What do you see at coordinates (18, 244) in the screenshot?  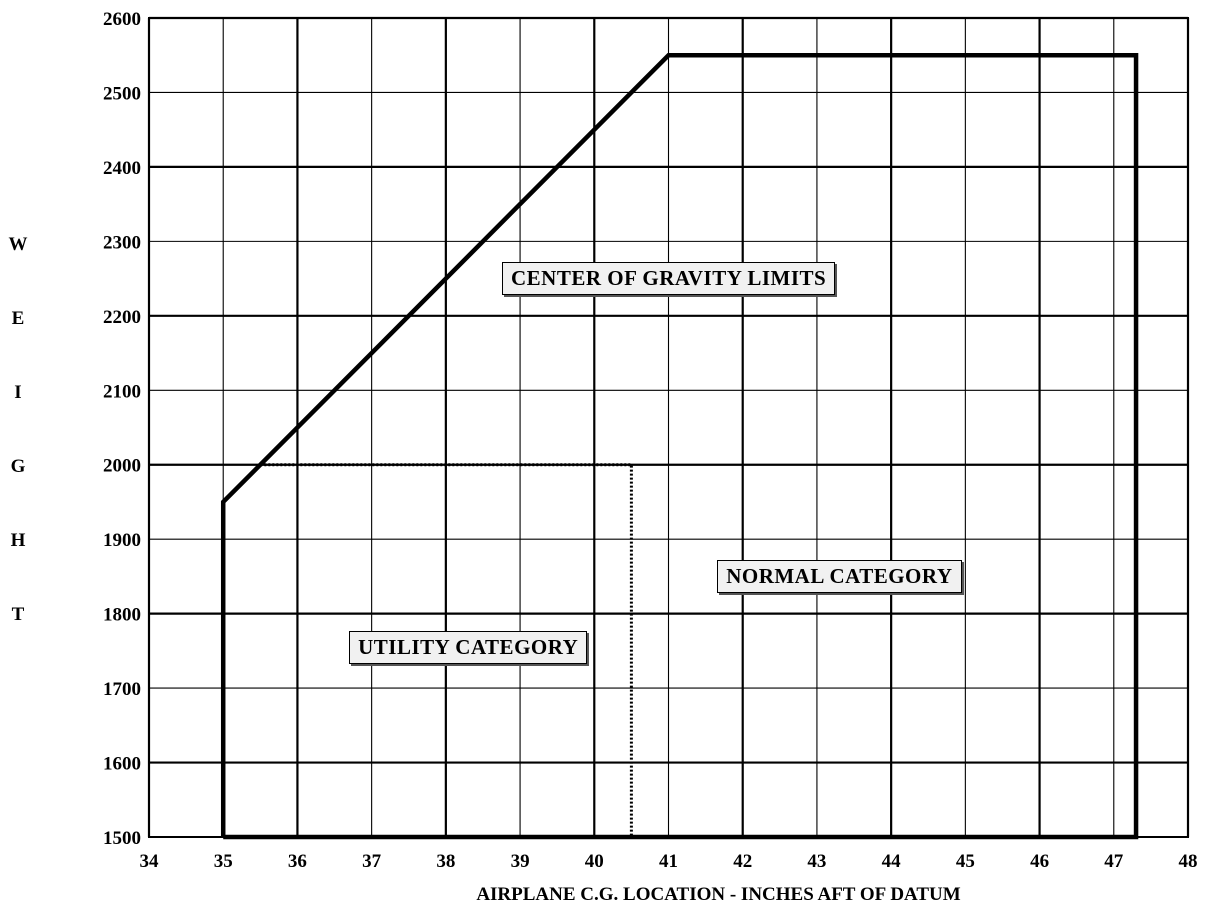 I see `y-axis-title-letter: W` at bounding box center [18, 244].